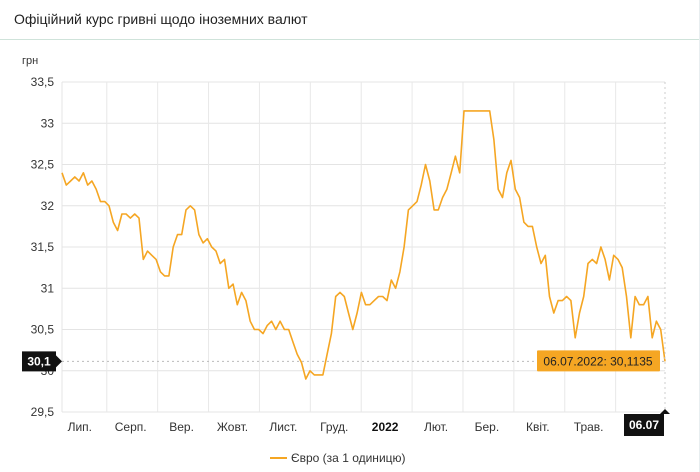  What do you see at coordinates (283, 427) in the screenshot?
I see `x-tick-label: Лист.` at bounding box center [283, 427].